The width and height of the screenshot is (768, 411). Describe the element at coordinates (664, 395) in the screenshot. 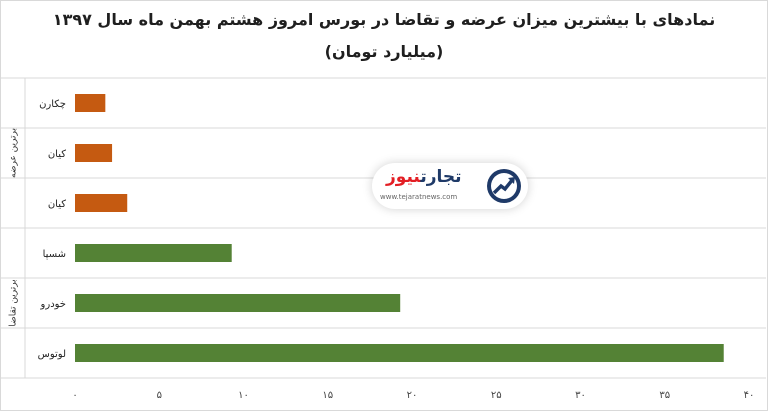

I see `x-tick-label: ۳۵` at that location.